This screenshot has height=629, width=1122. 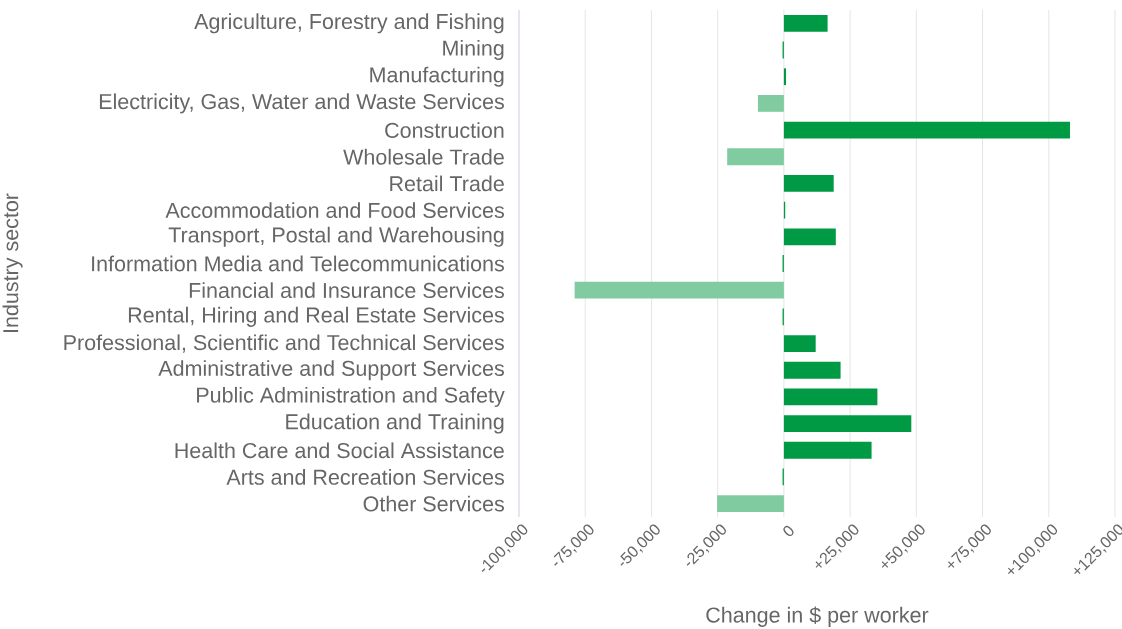 What do you see at coordinates (331, 370) in the screenshot?
I see `y-tick-label: Administrative and Support Services` at bounding box center [331, 370].